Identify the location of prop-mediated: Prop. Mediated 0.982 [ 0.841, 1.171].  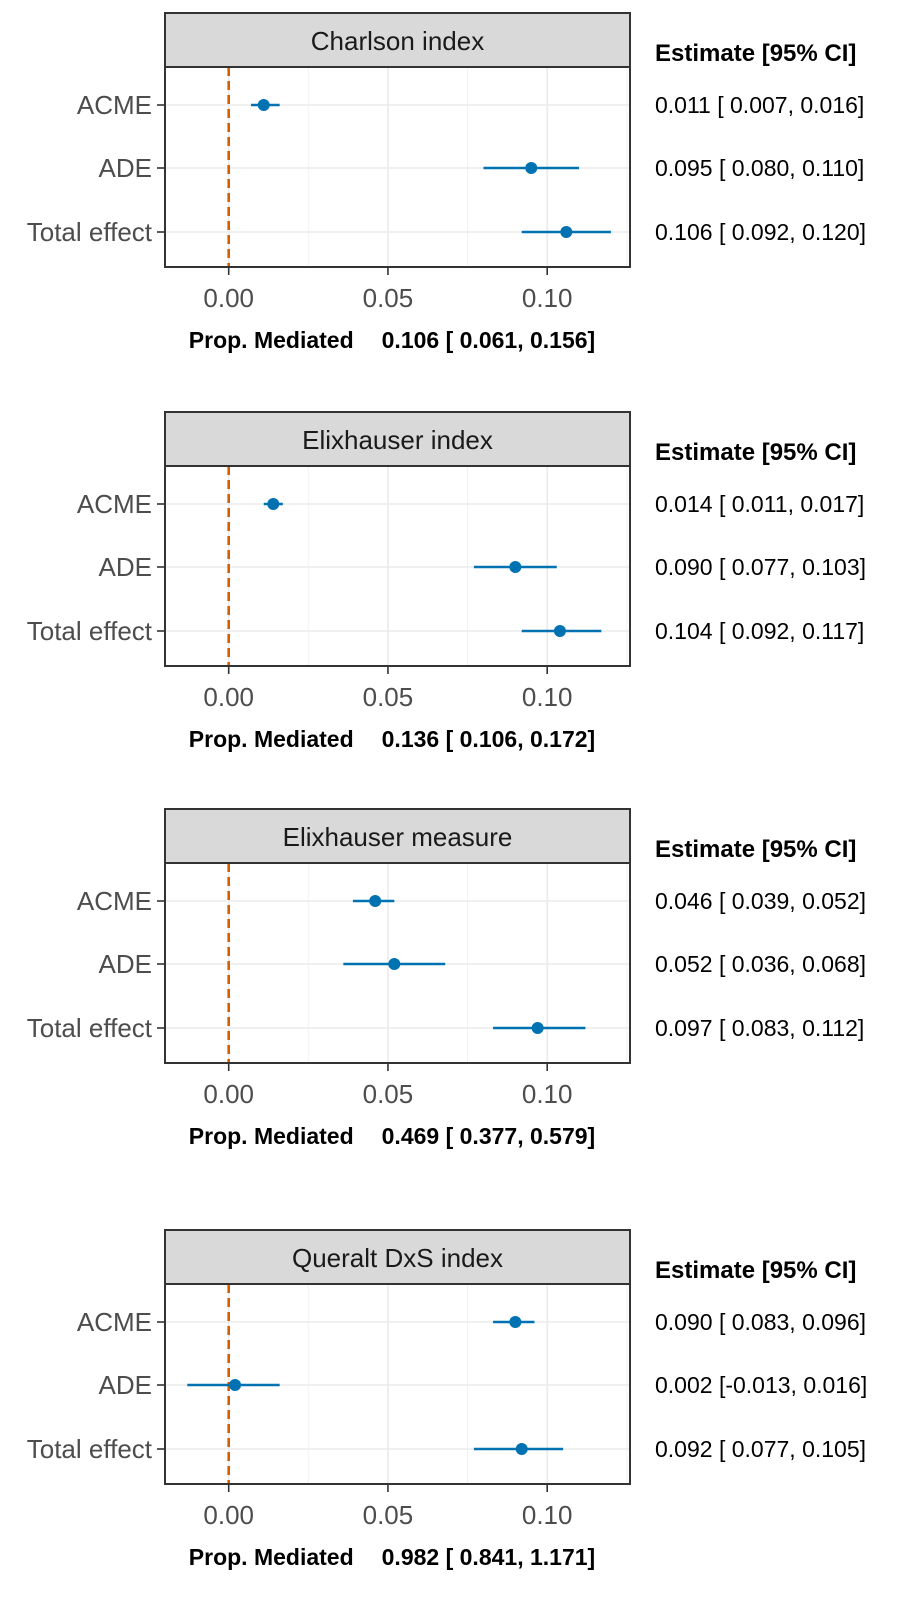
(392, 1557).